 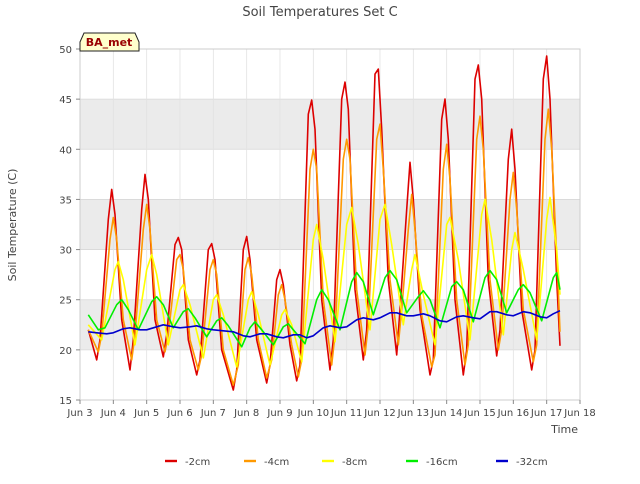 What do you see at coordinates (579, 413) in the screenshot?
I see `x-tick-label: Jun 18` at bounding box center [579, 413].